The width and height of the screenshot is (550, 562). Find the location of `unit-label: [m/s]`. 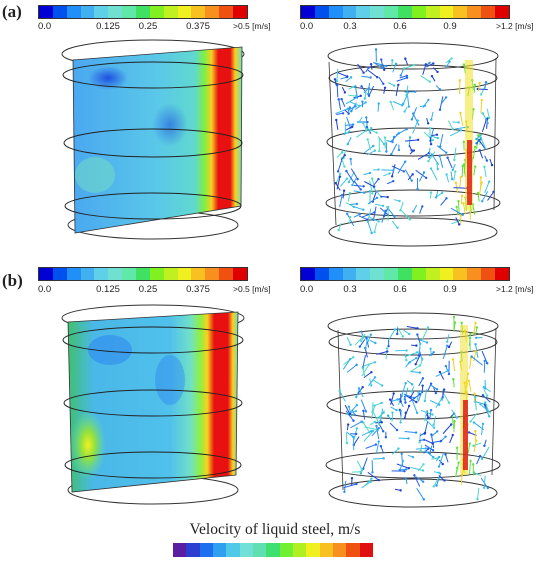

unit-label: [m/s] is located at coordinates (524, 26).